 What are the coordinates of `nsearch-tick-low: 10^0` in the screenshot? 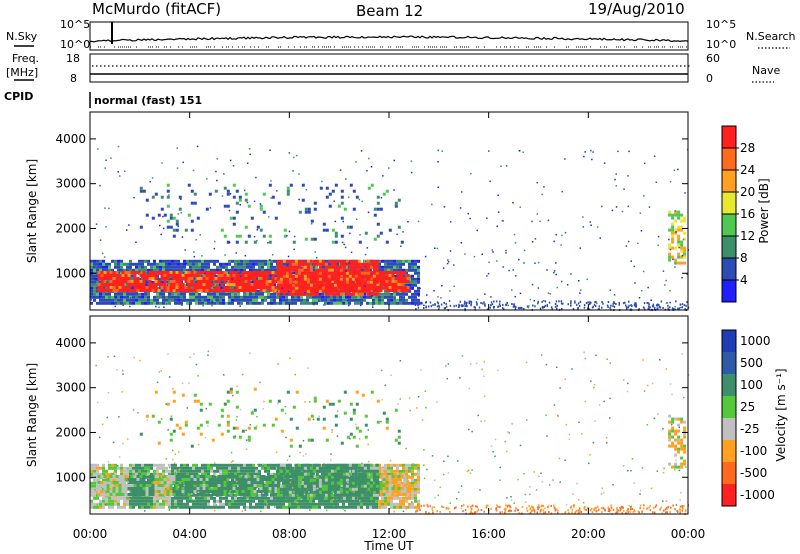 It's located at (721, 44).